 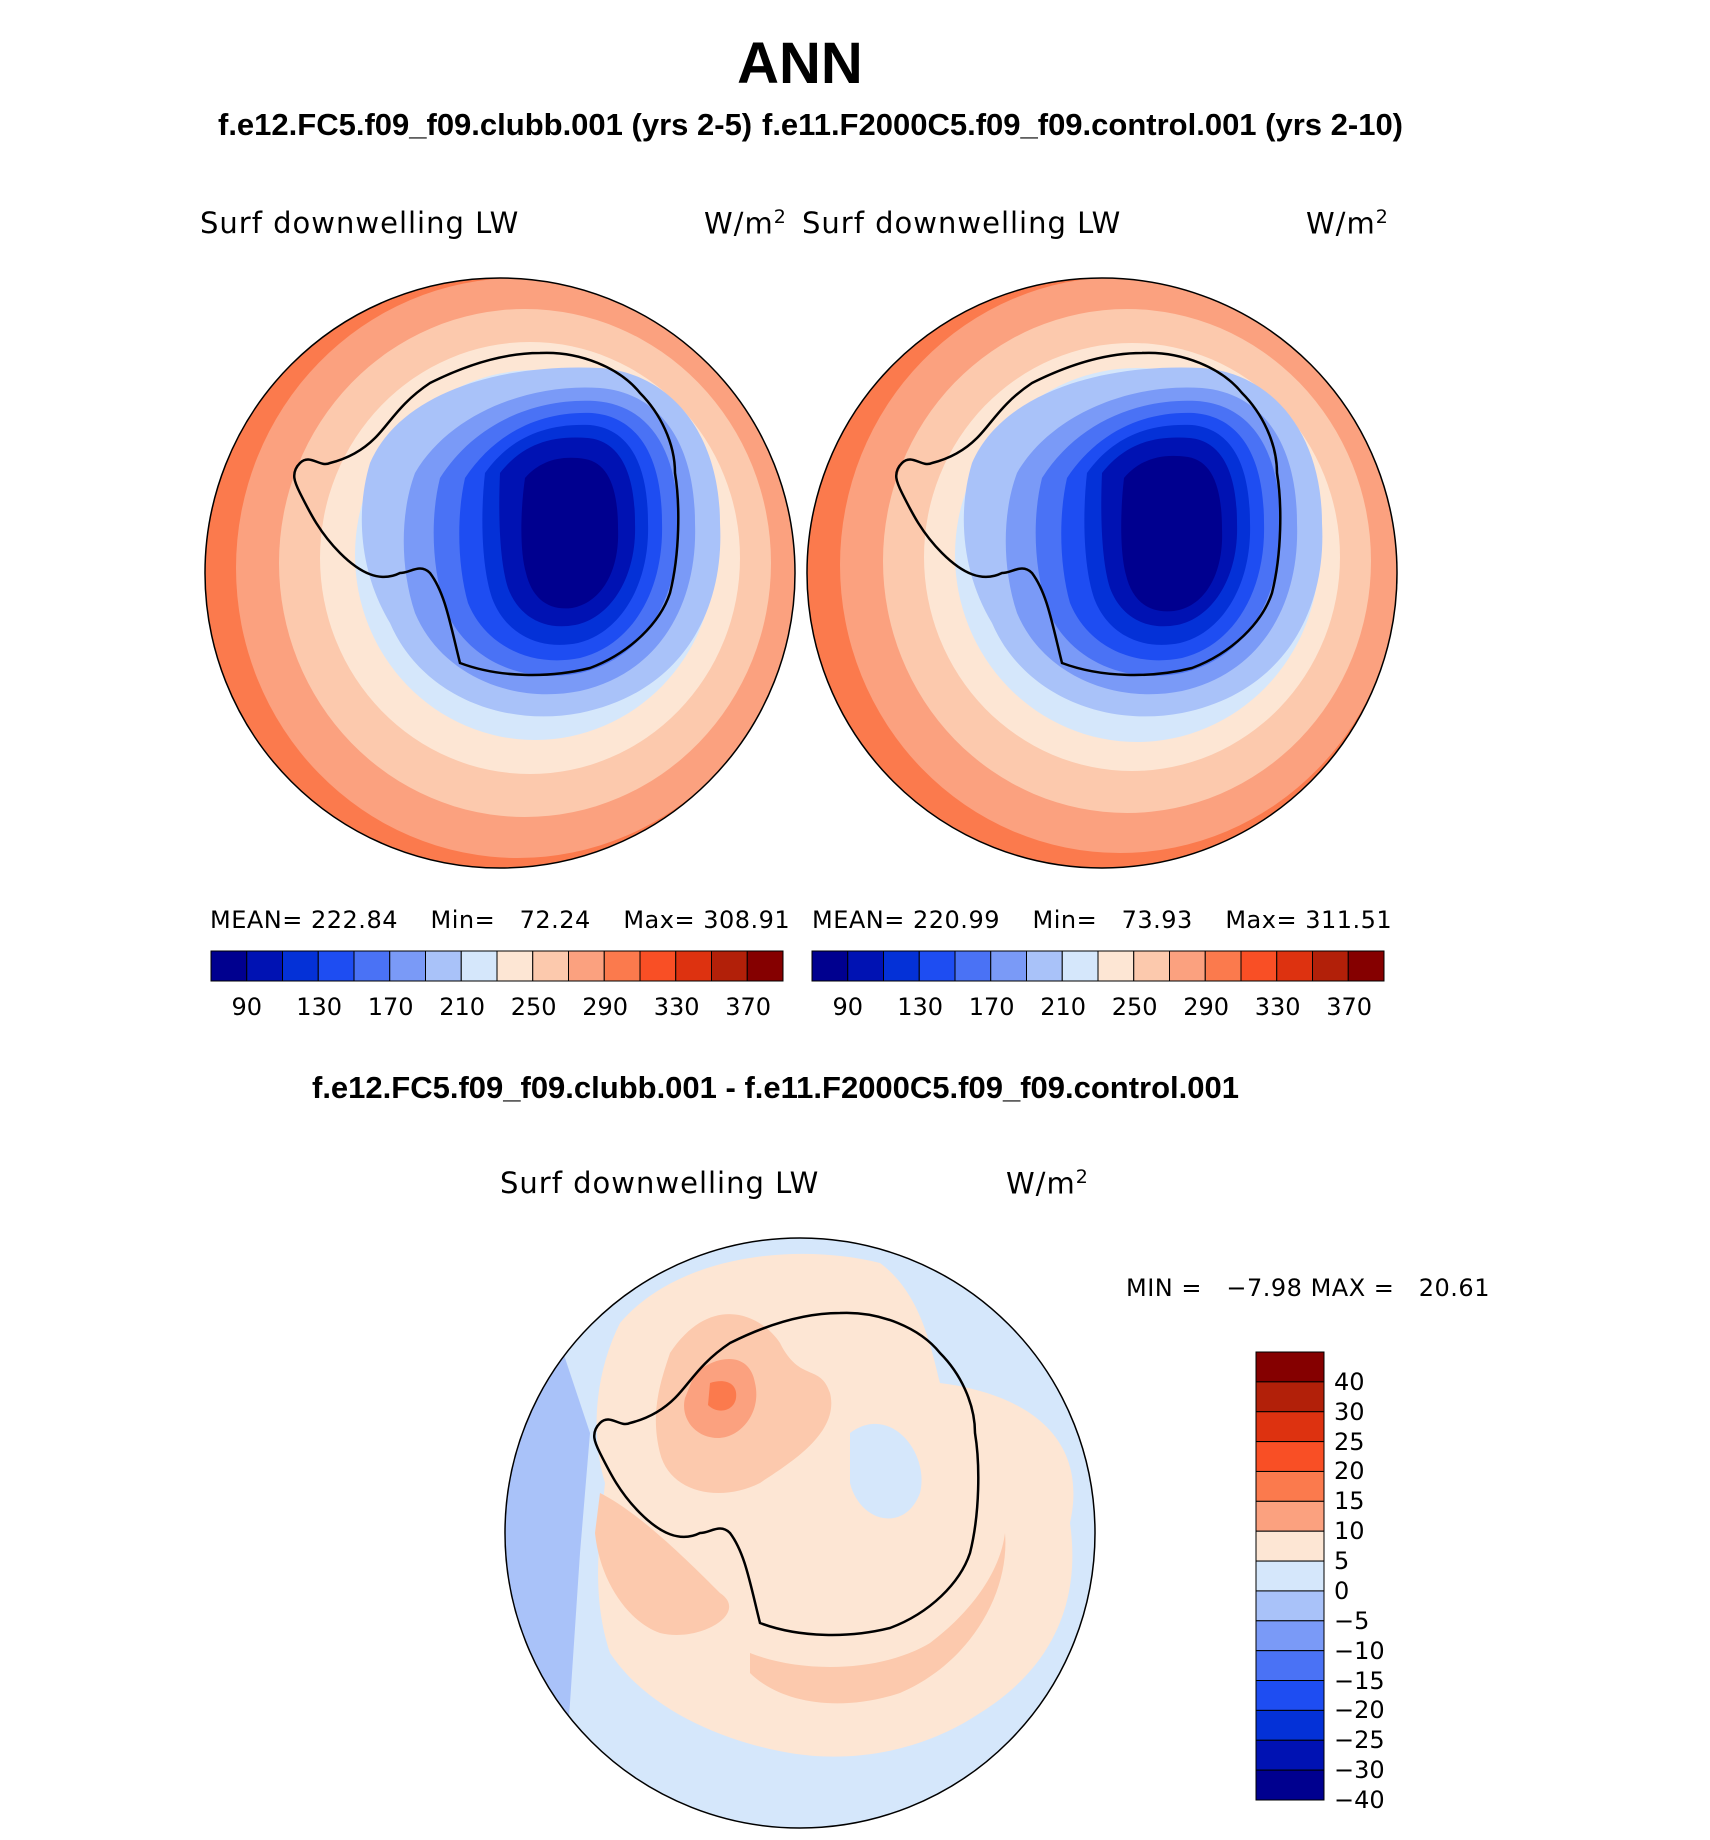 What do you see at coordinates (390, 1007) in the screenshot?
I see `left-colorbar-tick-label: 170` at bounding box center [390, 1007].